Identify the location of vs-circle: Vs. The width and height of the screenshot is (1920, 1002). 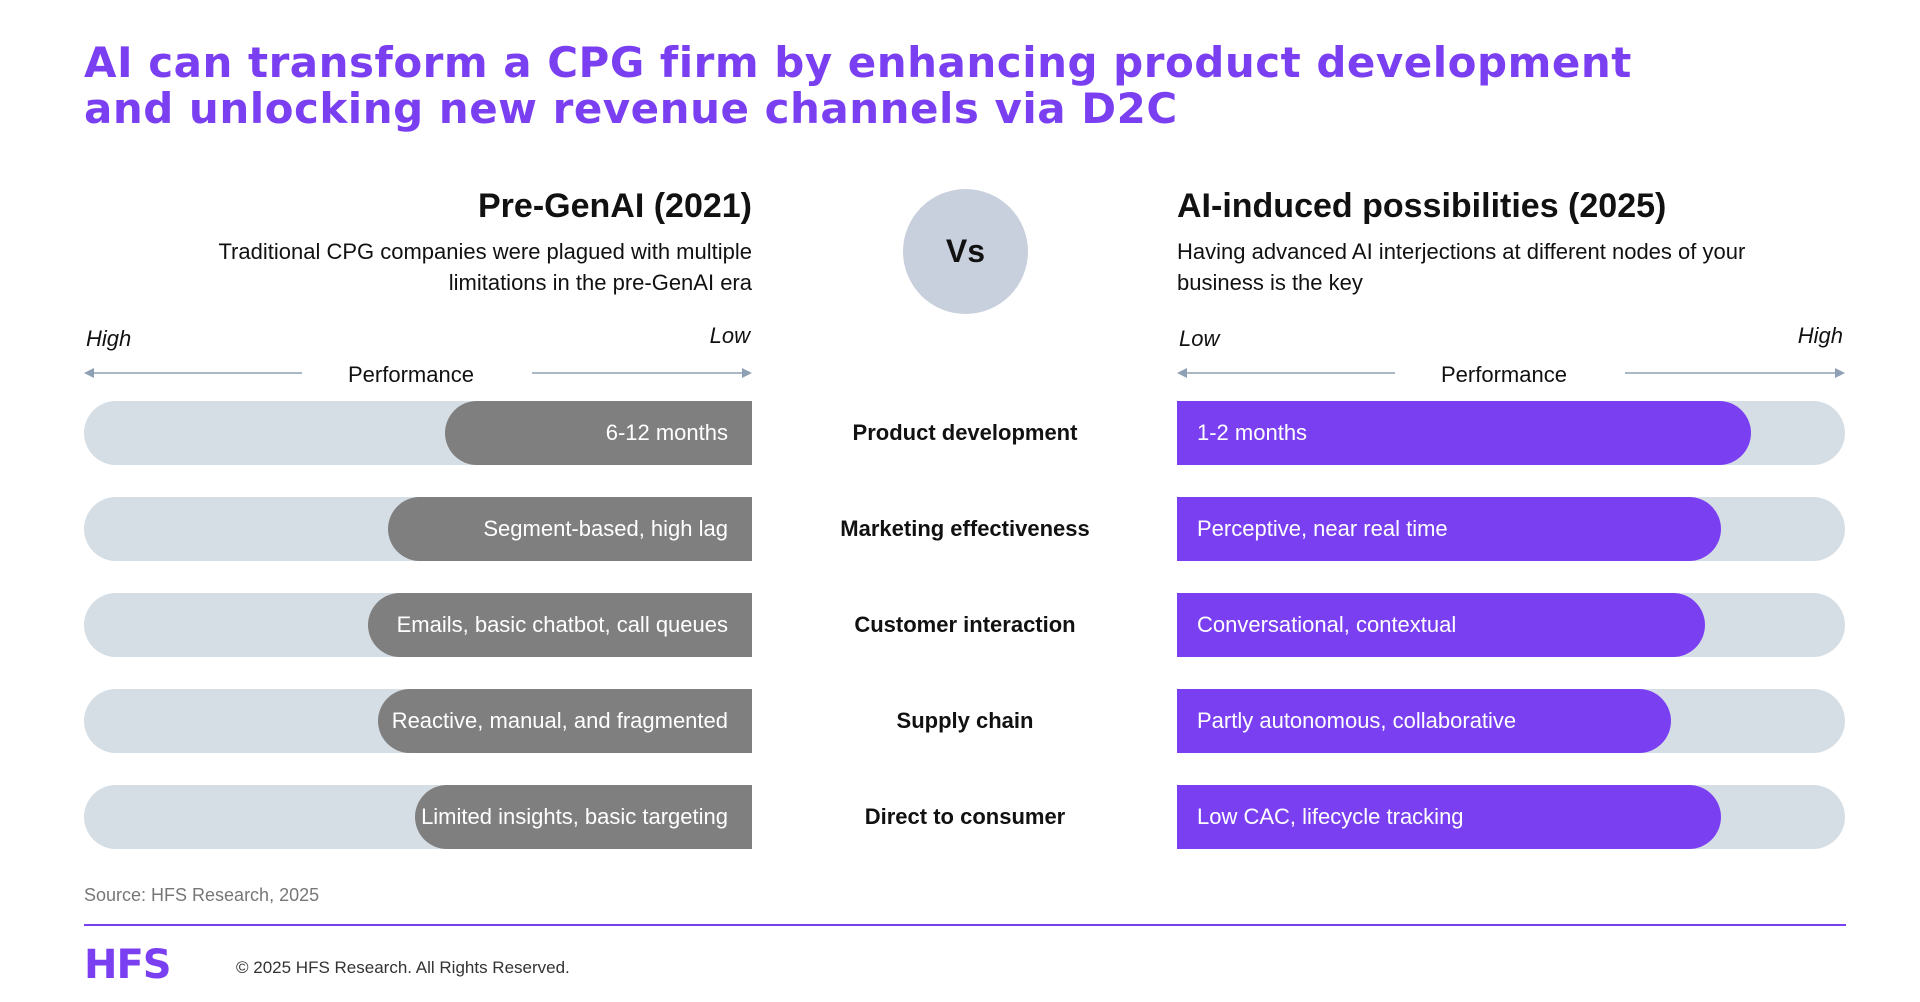
(965, 251).